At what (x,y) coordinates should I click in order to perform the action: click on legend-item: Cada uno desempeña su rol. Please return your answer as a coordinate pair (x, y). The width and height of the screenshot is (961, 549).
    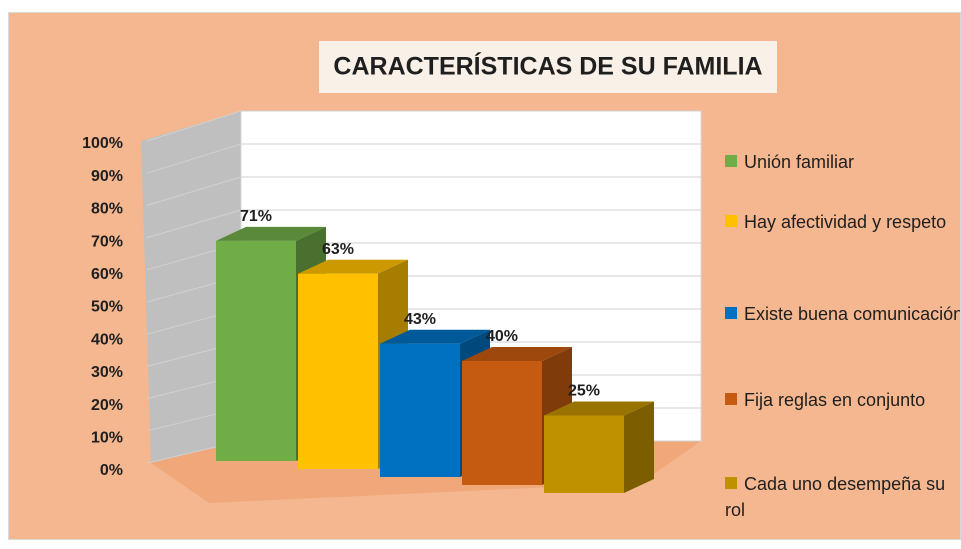
    Looking at the image, I should click on (842, 497).